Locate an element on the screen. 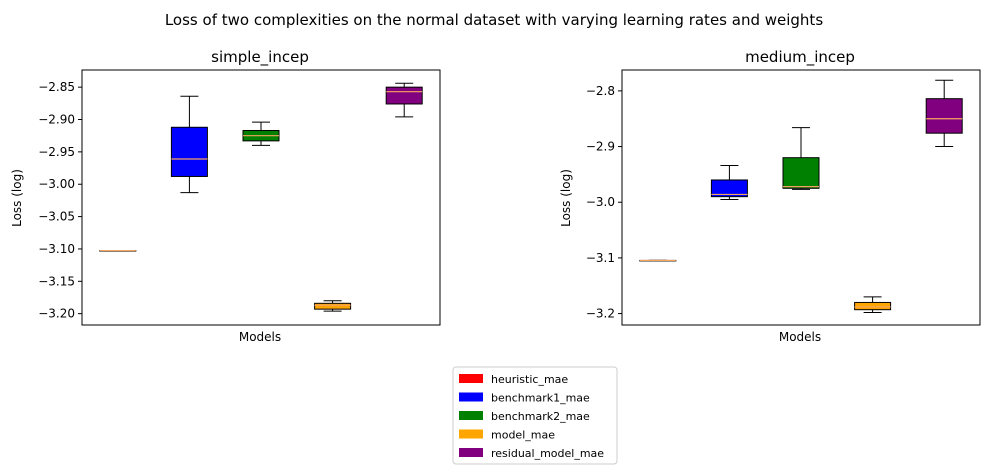  legend-item: benchmark2_mae is located at coordinates (524, 416).